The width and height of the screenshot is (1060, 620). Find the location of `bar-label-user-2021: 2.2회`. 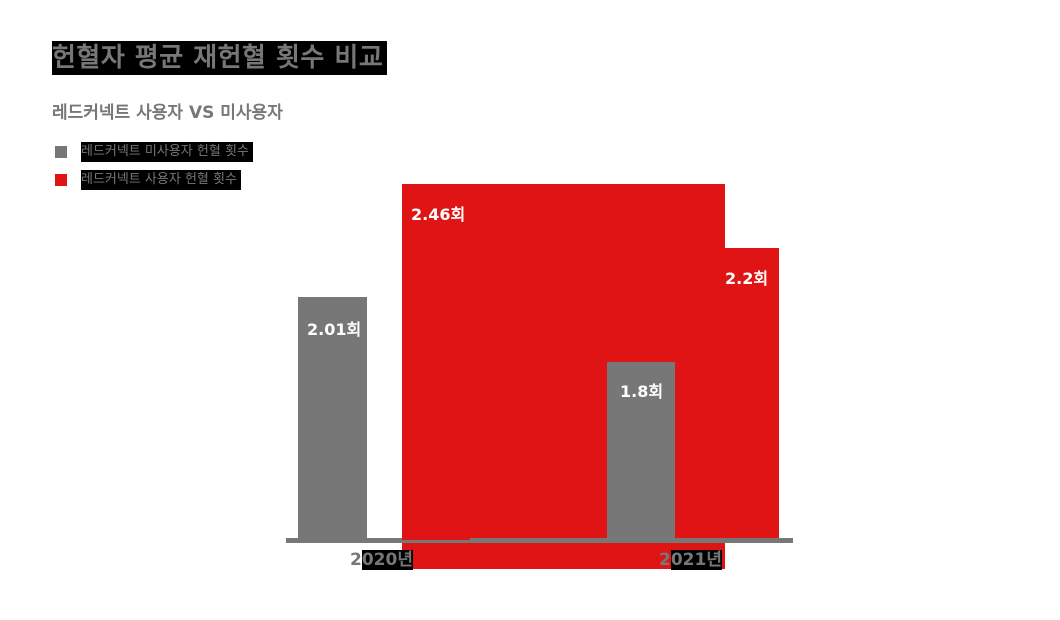

bar-label-user-2021: 2.2회 is located at coordinates (747, 278).